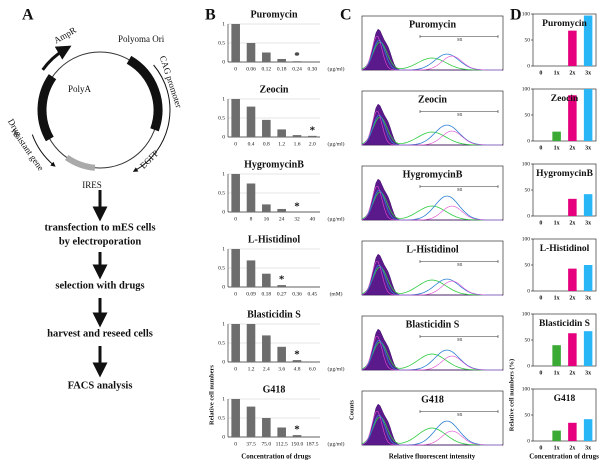  I want to click on plasmid-label: PolyA, so click(80, 89).